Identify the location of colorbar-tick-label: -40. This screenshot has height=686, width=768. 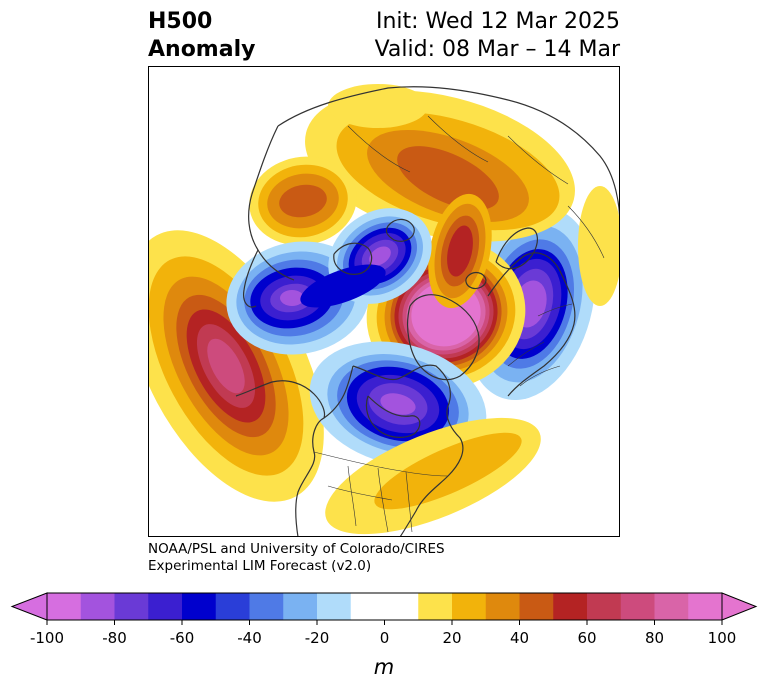
(249, 638).